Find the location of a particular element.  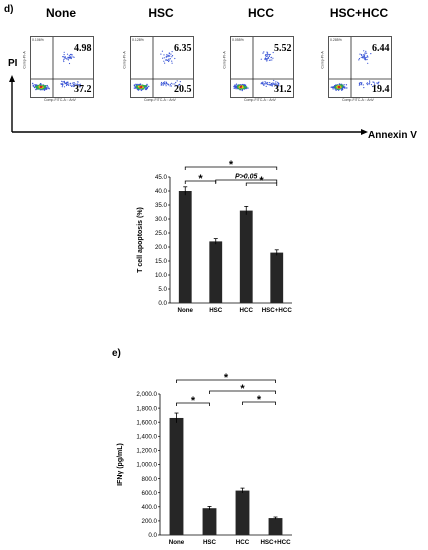

y-tick-label: 1,800.0 is located at coordinates (146, 408).